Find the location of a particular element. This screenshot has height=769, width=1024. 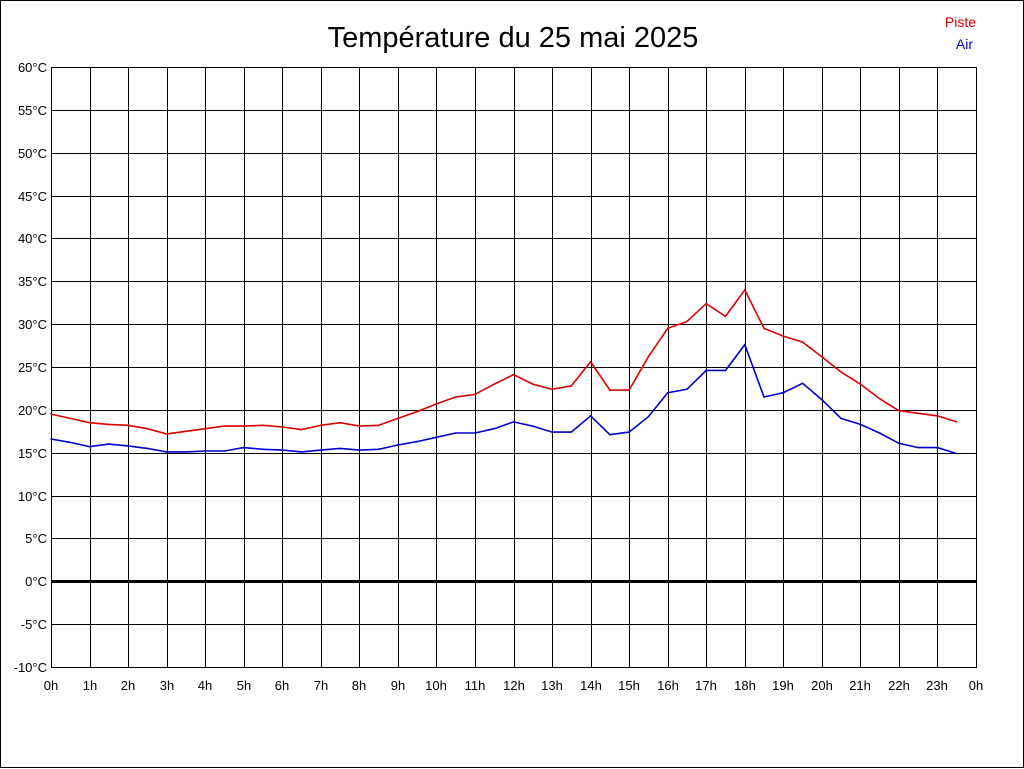

x-tick-label: 14h is located at coordinates (591, 685).